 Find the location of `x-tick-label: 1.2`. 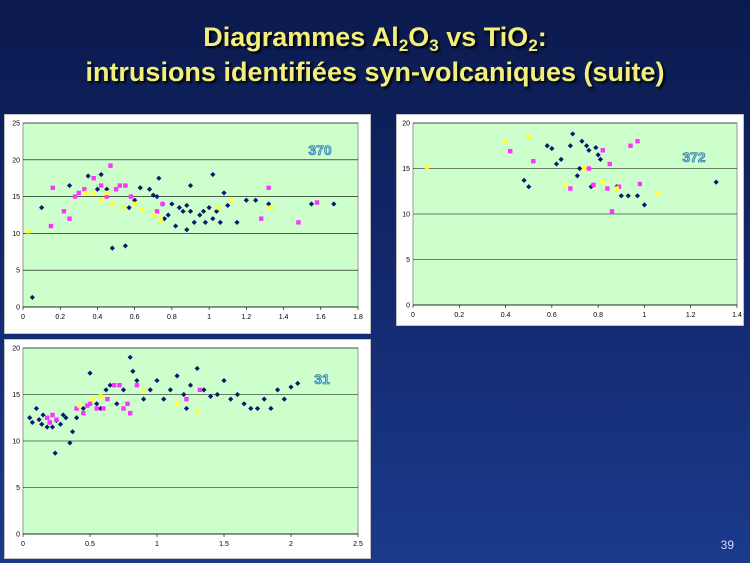

x-tick-label: 1.2 is located at coordinates (246, 317).